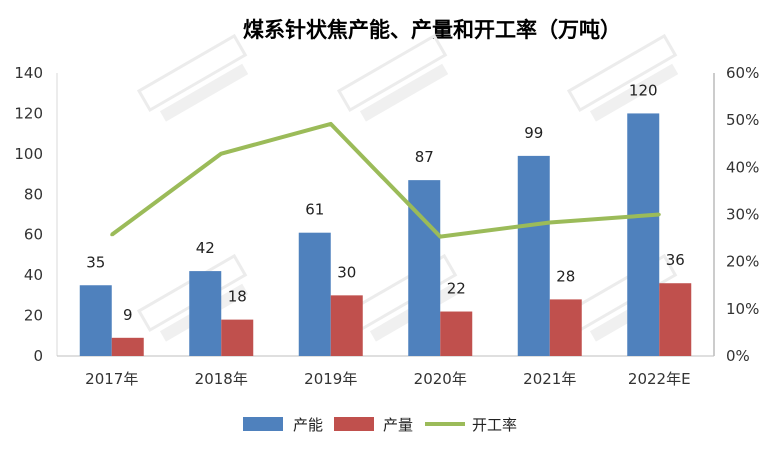  I want to click on data-label: 22, so click(456, 289).